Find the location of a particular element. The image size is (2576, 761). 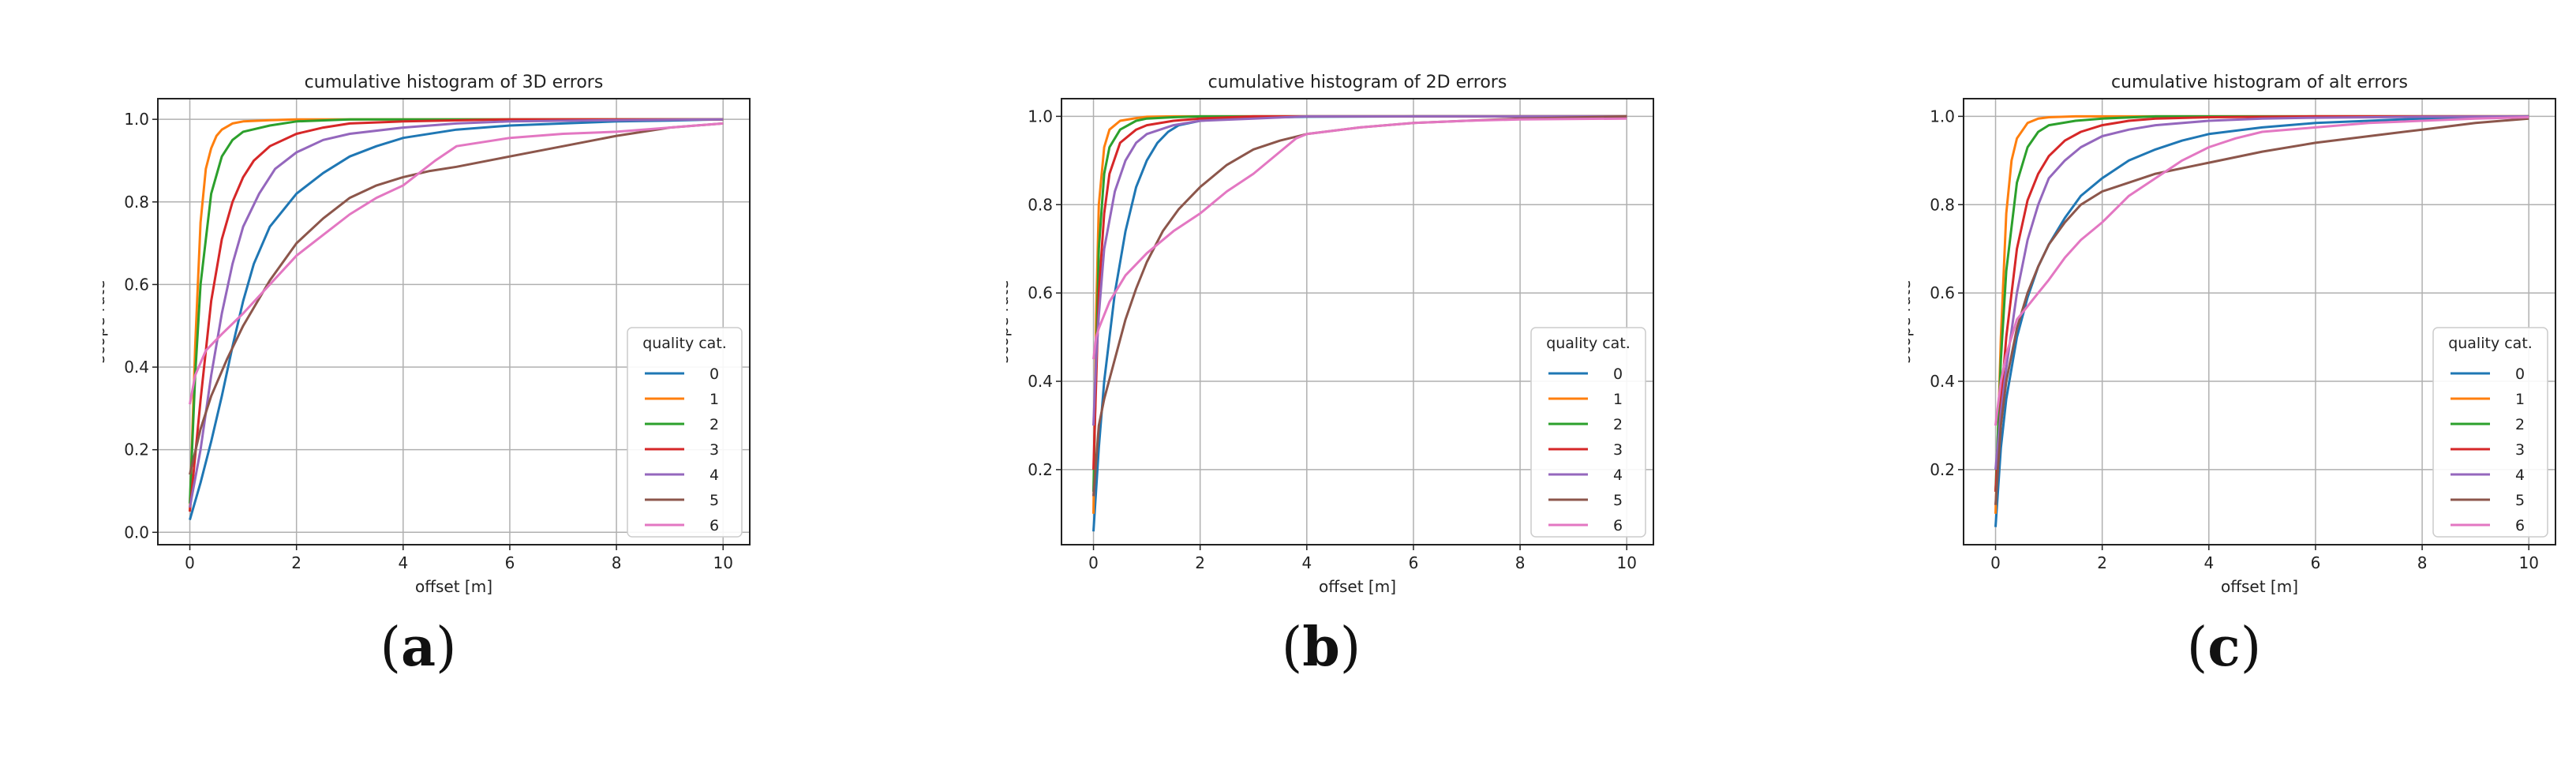

chart-title: cumulative histogram of 3D errors is located at coordinates (454, 82).